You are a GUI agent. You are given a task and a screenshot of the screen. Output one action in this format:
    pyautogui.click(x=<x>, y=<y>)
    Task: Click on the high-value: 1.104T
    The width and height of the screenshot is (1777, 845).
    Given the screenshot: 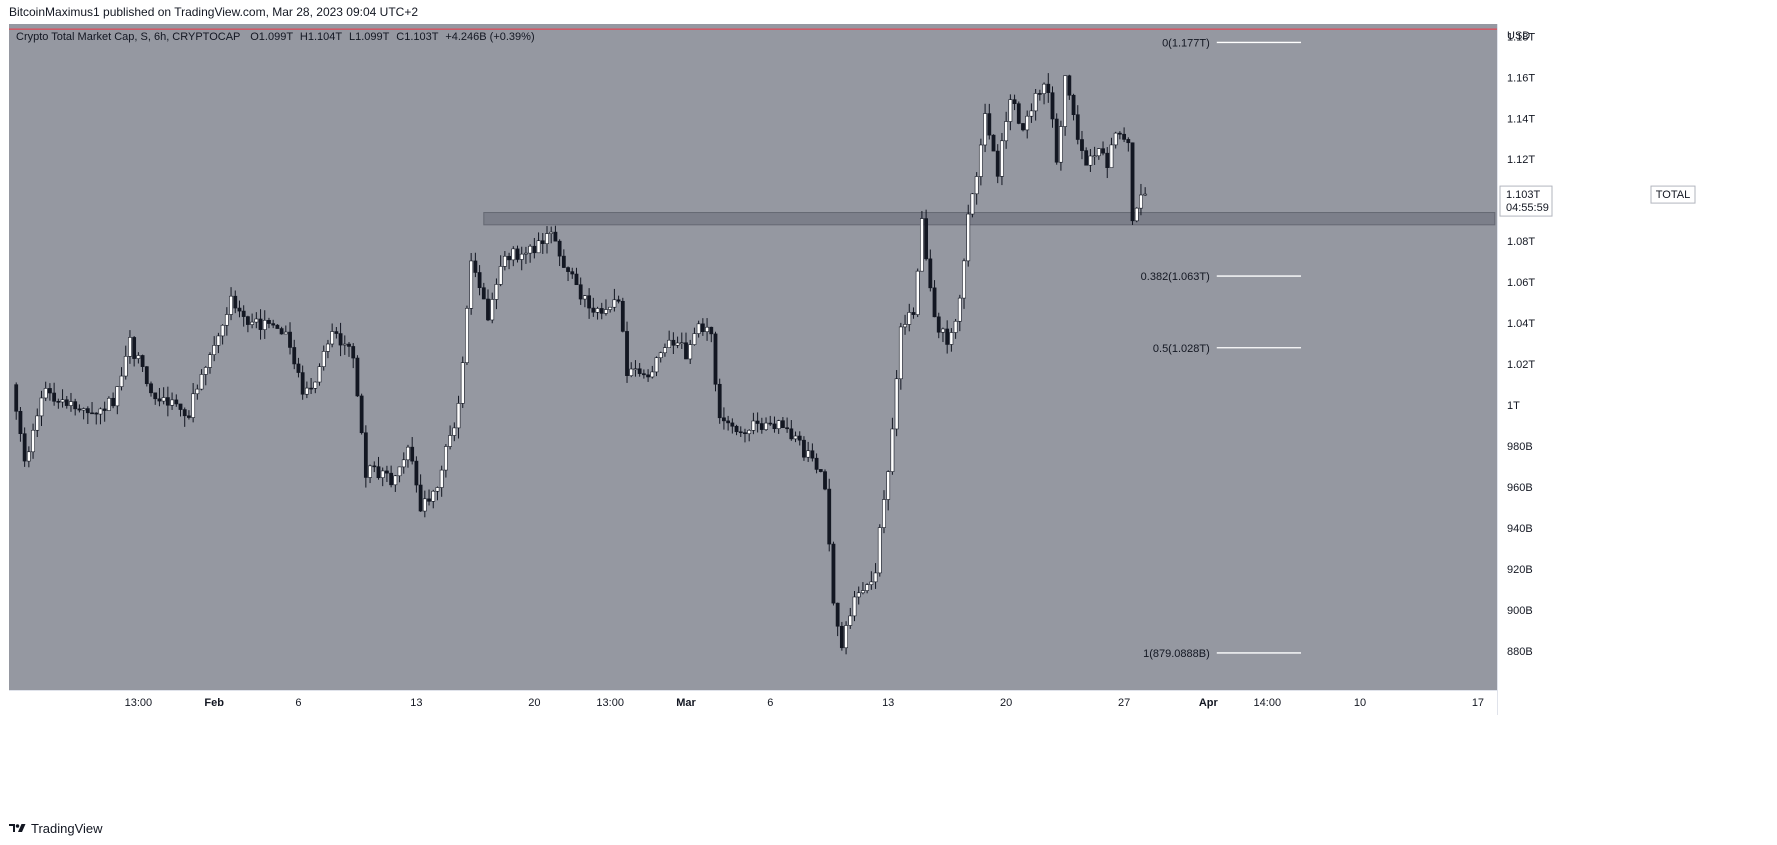 What is the action you would take?
    pyautogui.click(x=325, y=37)
    